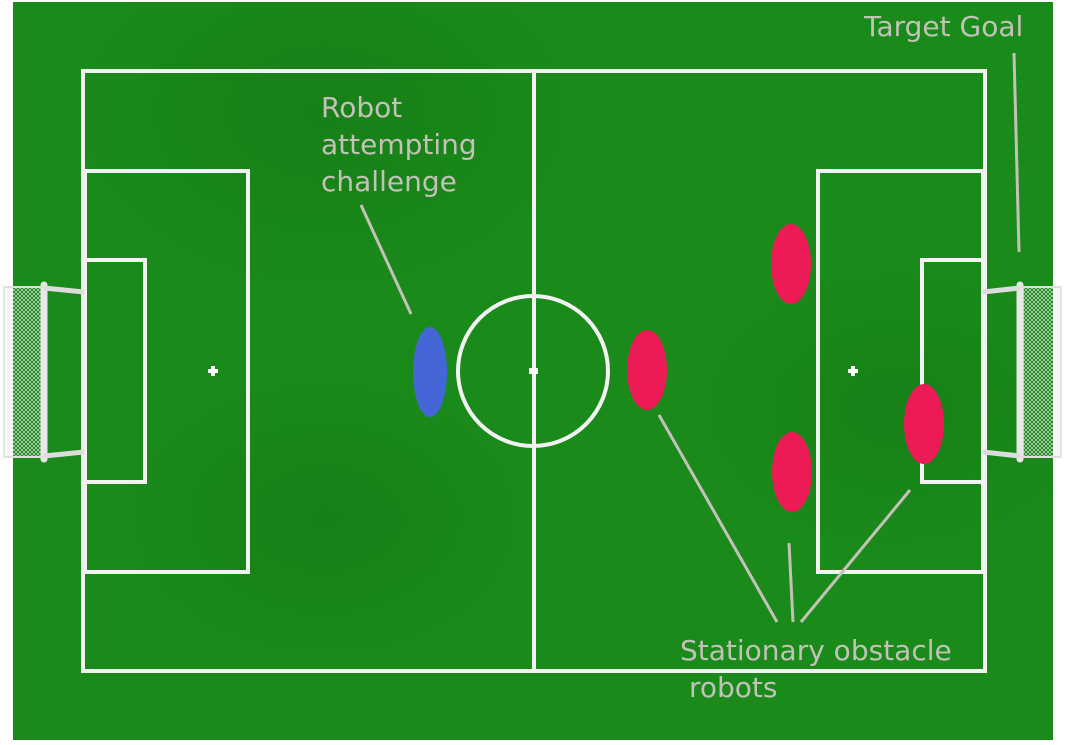 The width and height of the screenshot is (1065, 745). Describe the element at coordinates (952, 371) in the screenshot. I see `right-goal-area` at that location.